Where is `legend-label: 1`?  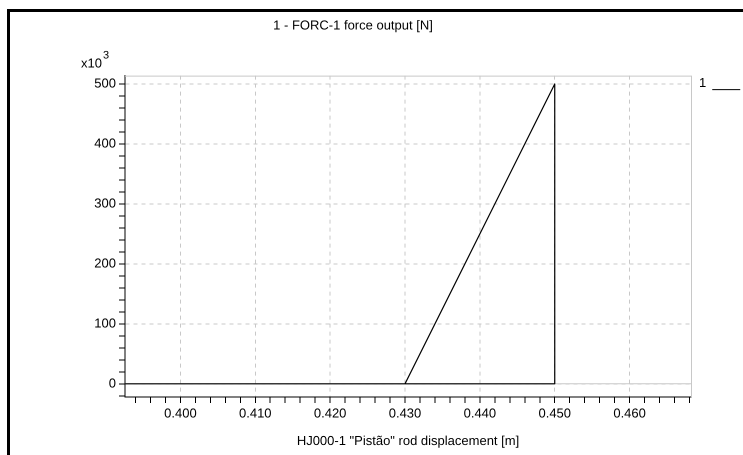
legend-label: 1 is located at coordinates (702, 82).